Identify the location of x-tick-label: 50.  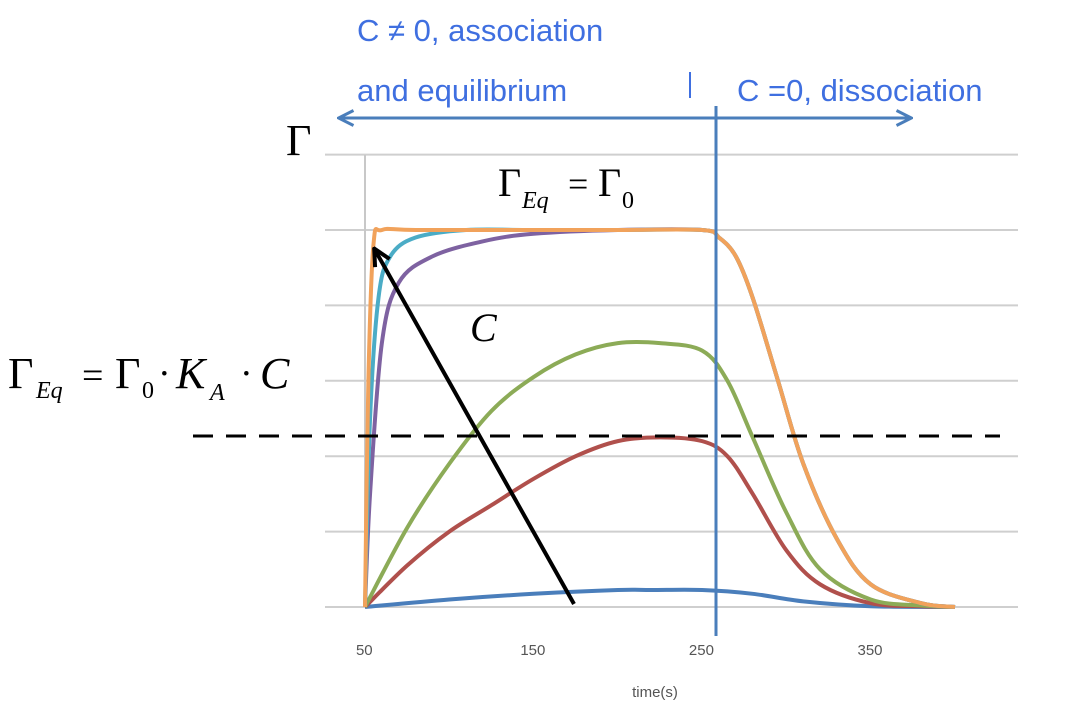
(364, 650).